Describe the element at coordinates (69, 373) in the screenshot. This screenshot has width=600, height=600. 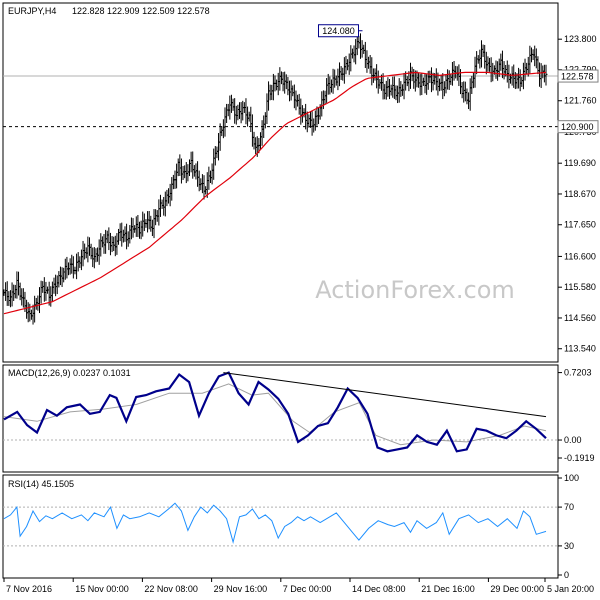
I see `macd-header: MACD(12,26,9) 0.0237 0.1031` at that location.